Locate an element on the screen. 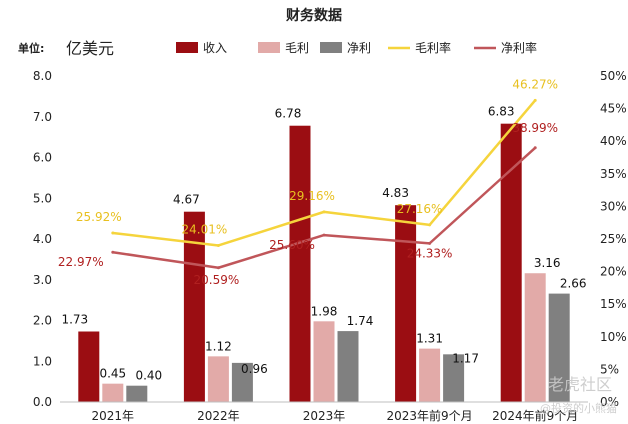  legend-label: 毛利率 is located at coordinates (433, 47).